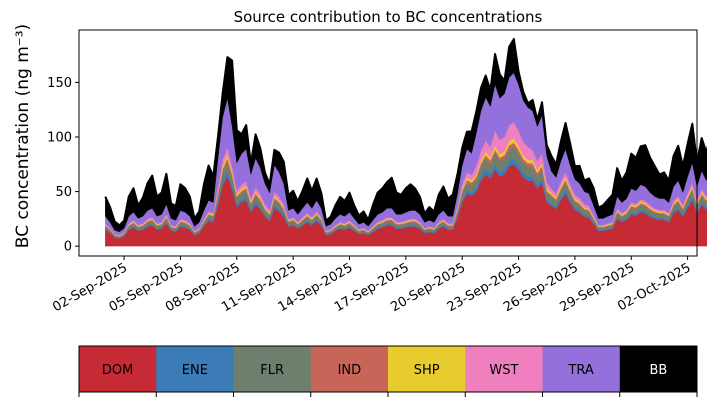  I want to click on legend-label-flr: FLR, so click(272, 370).